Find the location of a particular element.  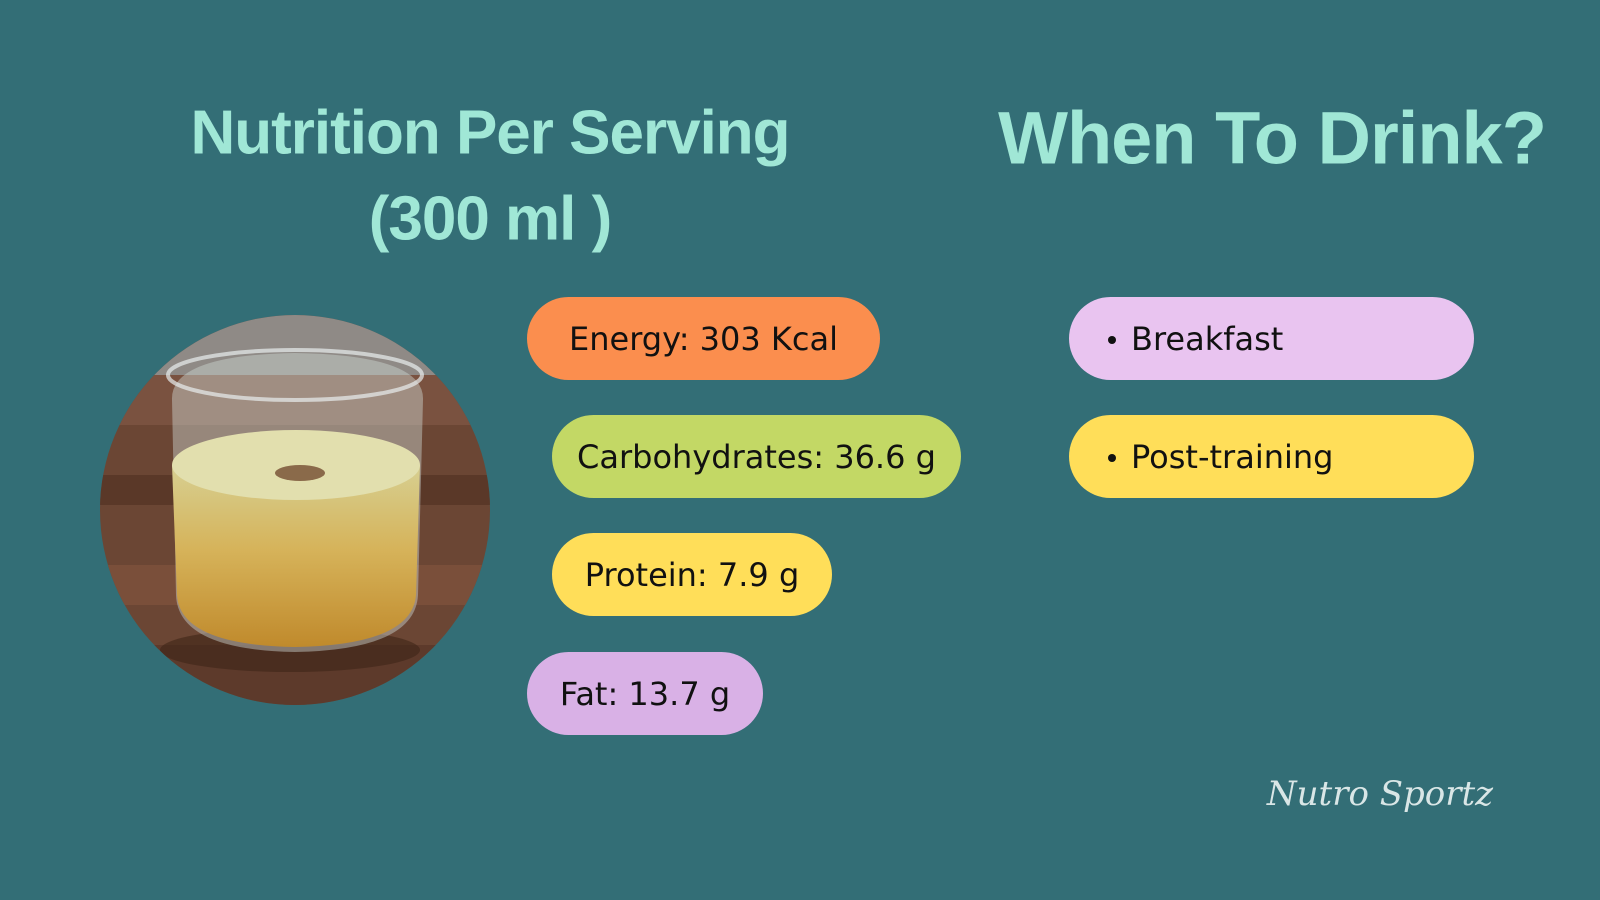

drink-photo is located at coordinates (295, 510).